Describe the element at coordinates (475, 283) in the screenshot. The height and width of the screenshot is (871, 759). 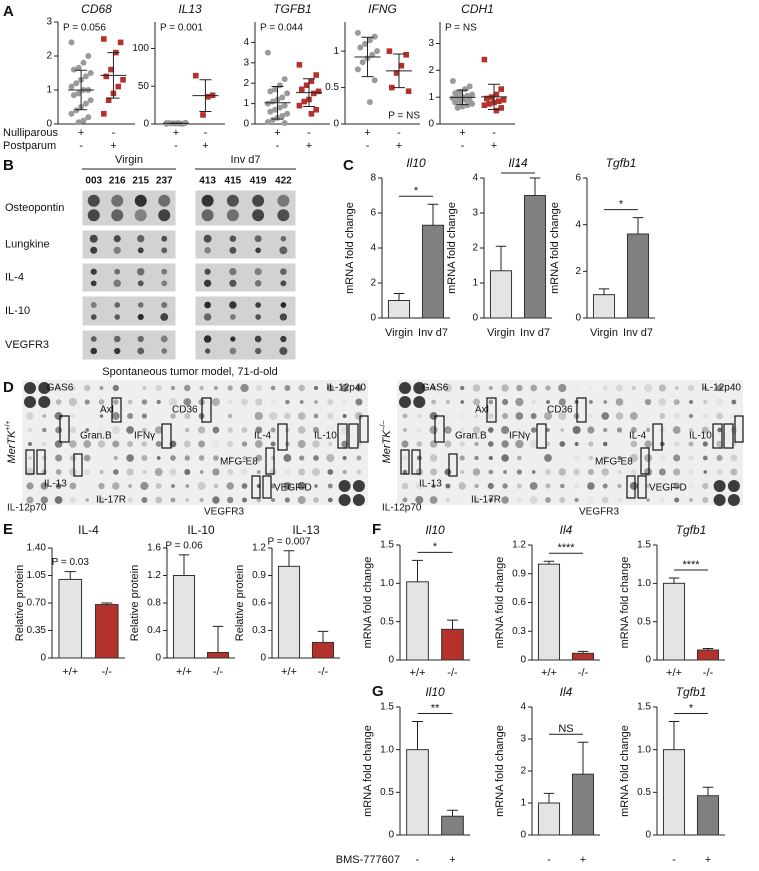
I see `y-tick-label: 1` at that location.